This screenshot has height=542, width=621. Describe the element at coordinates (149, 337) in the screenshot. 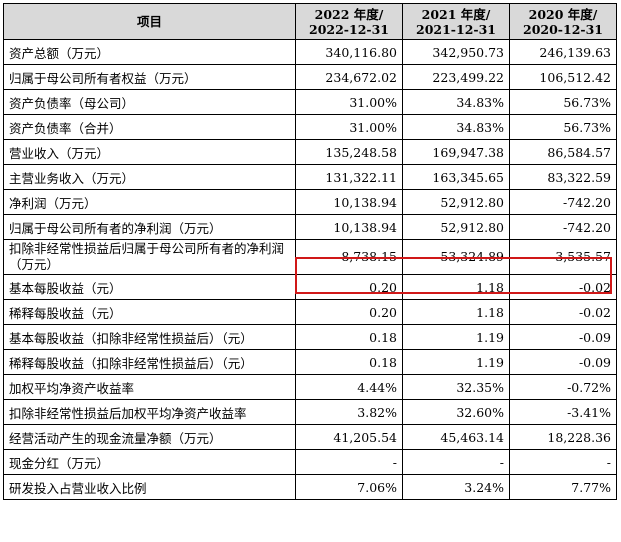

I see `row-label: 基本每股收益（扣除非经常性损益后）（元）` at that location.